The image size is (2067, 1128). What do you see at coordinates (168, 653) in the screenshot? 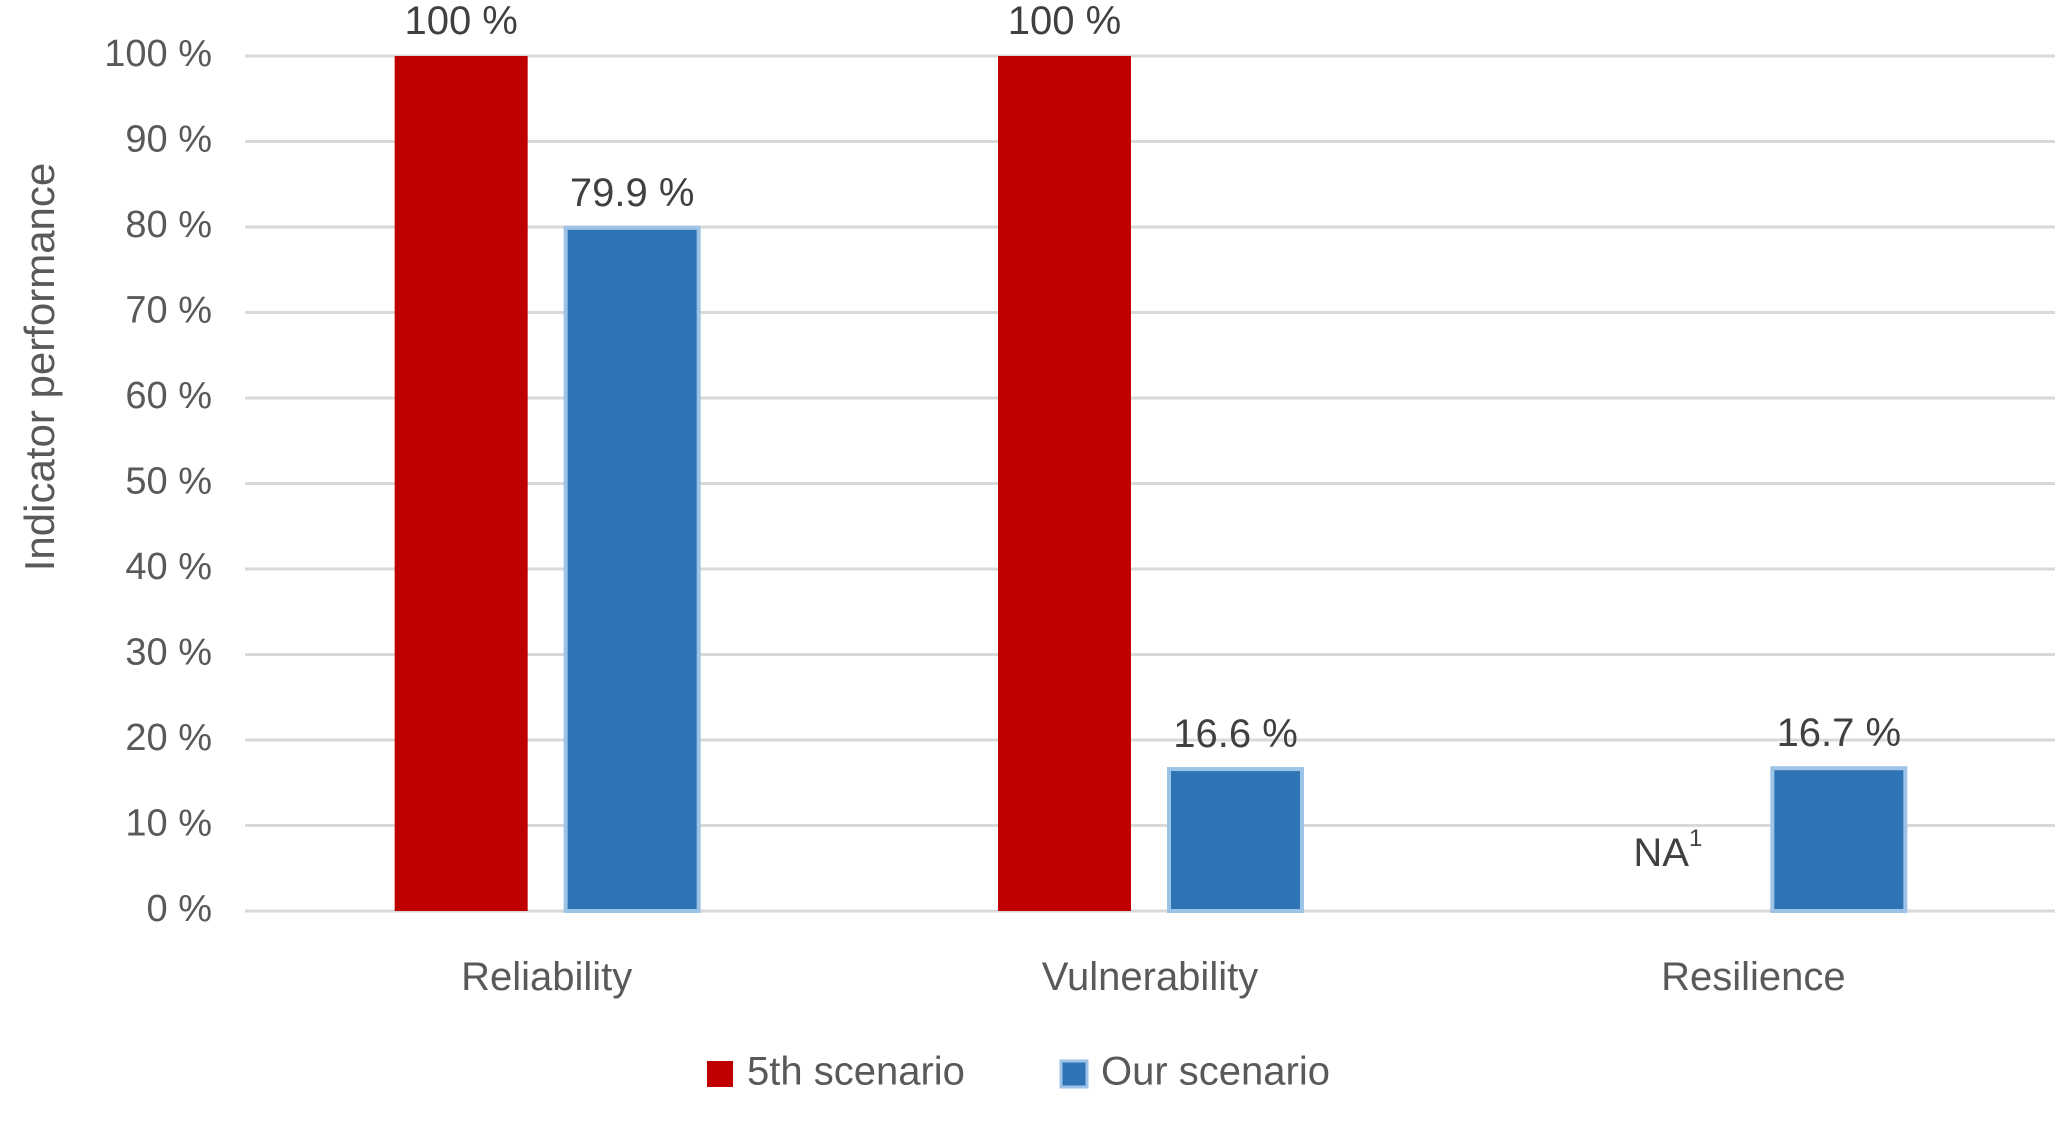
I see `y-tick-label: 30 %` at bounding box center [168, 653].